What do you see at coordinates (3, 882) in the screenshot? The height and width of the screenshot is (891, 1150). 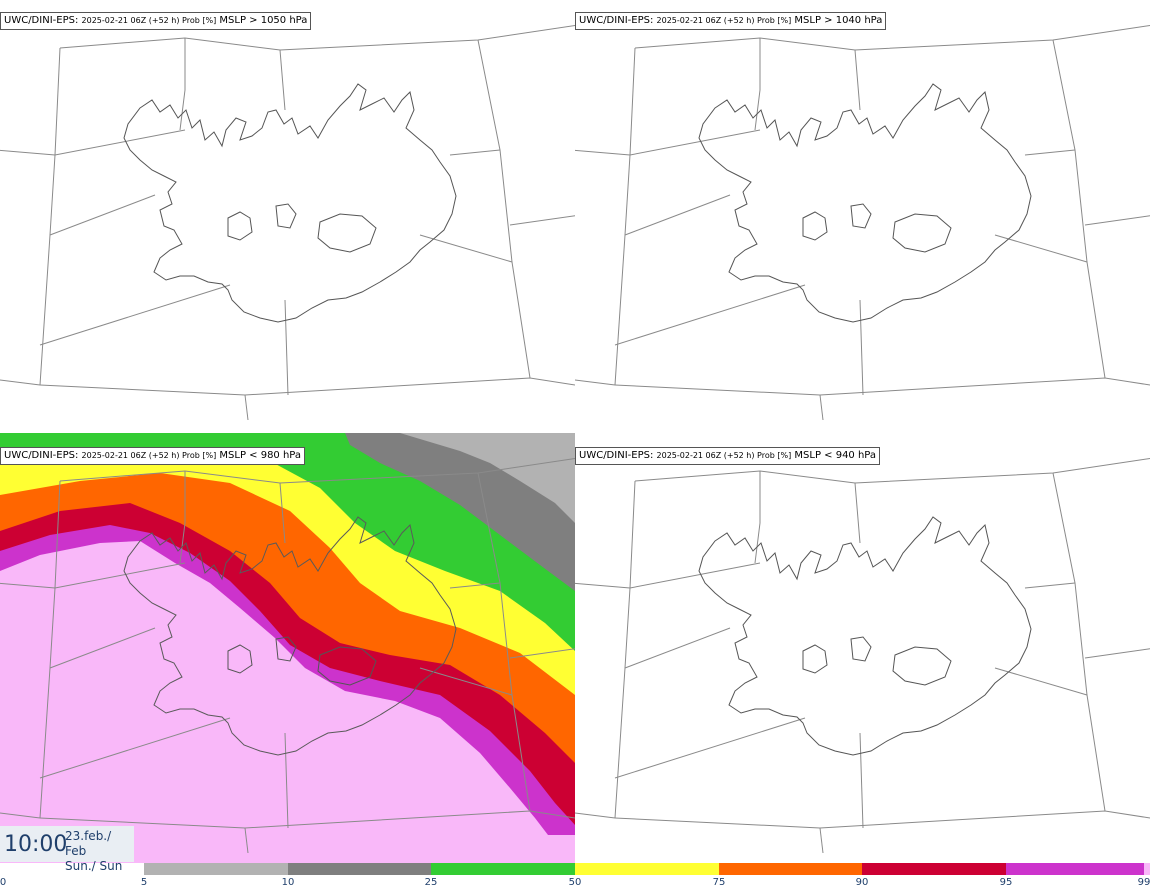 I see `colorbar-tick-label: 0` at bounding box center [3, 882].